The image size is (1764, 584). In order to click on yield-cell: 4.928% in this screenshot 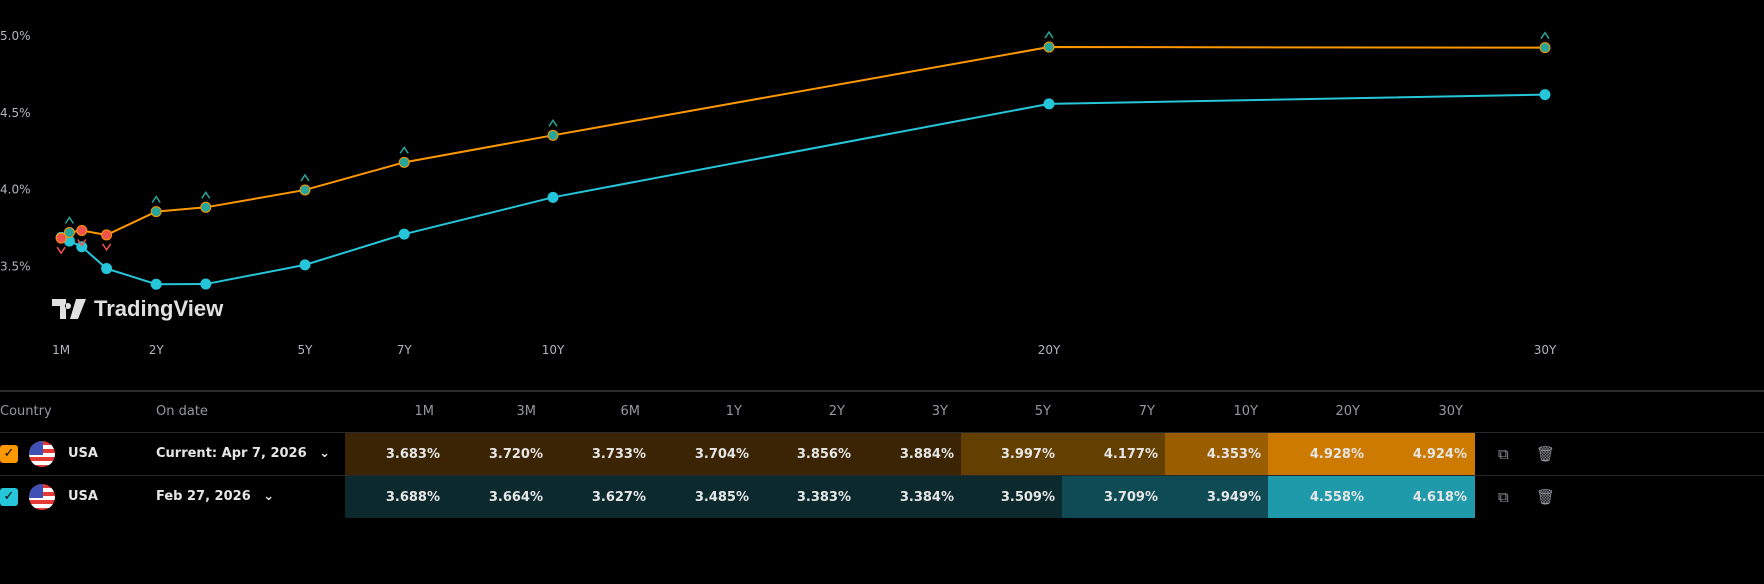, I will do `click(1320, 454)`.